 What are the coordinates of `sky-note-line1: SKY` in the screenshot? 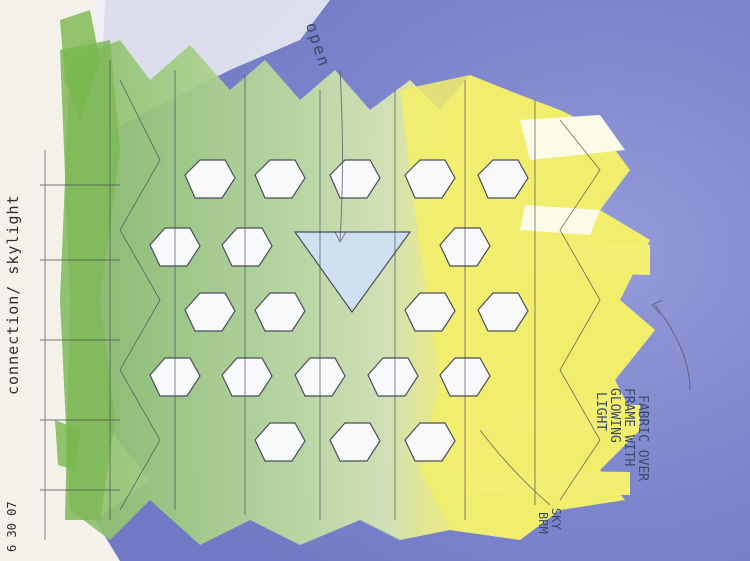 It's located at (556, 519).